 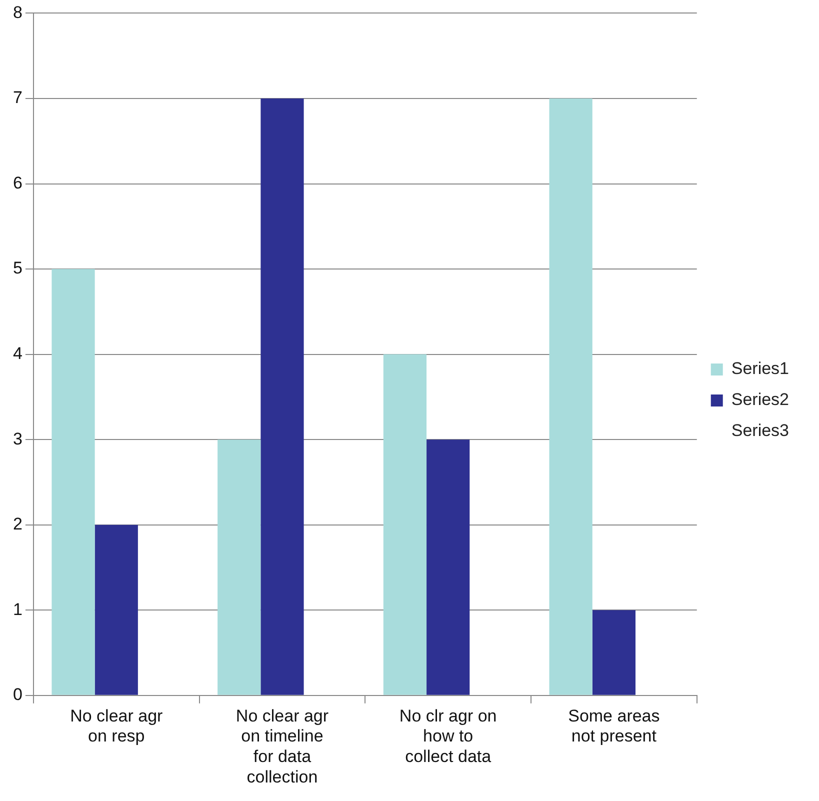 What do you see at coordinates (760, 430) in the screenshot?
I see `text: Series3` at bounding box center [760, 430].